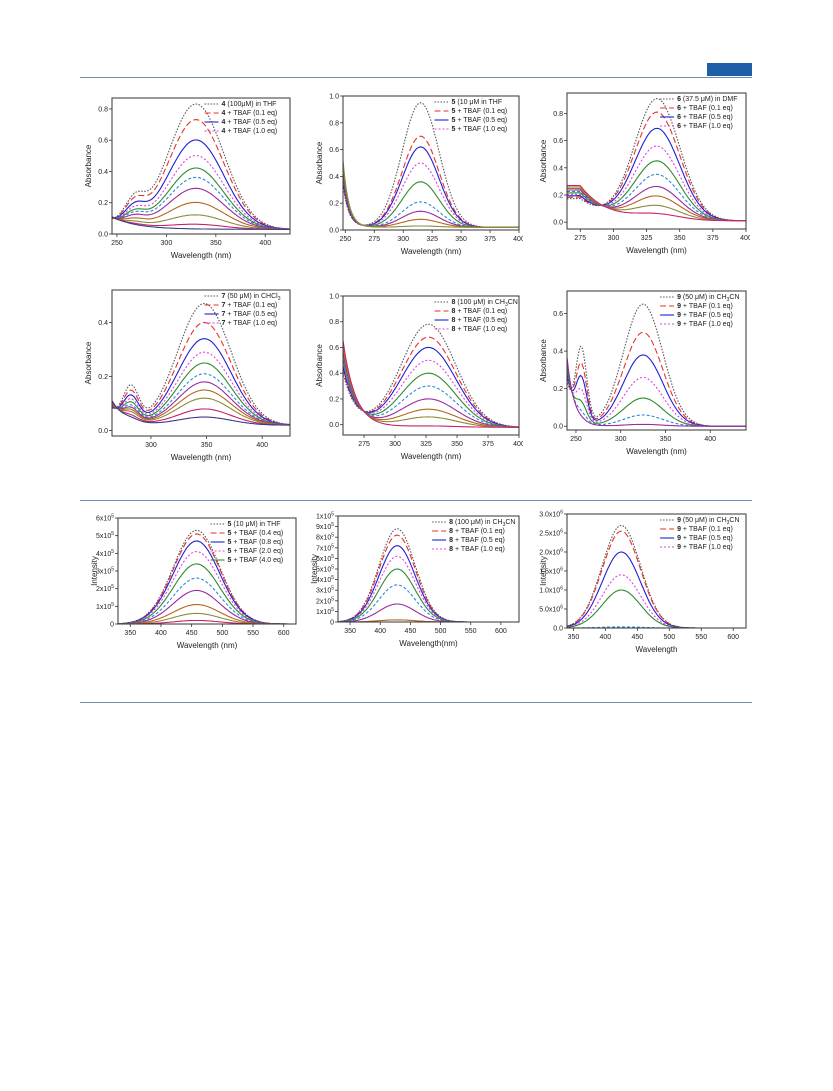 Image resolution: width=833 pixels, height=1091 pixels. I want to click on x-tick-label: 325, so click(426, 444).